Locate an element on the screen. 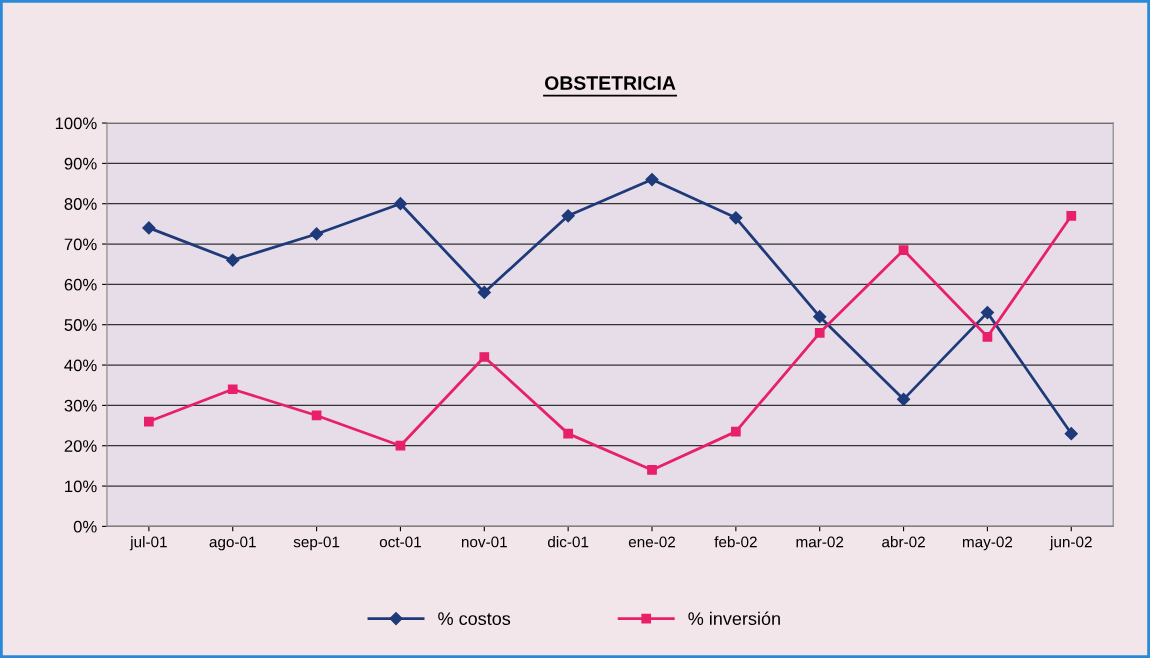 Image resolution: width=1150 pixels, height=658 pixels. y-tick-label: 100% is located at coordinates (76, 123).